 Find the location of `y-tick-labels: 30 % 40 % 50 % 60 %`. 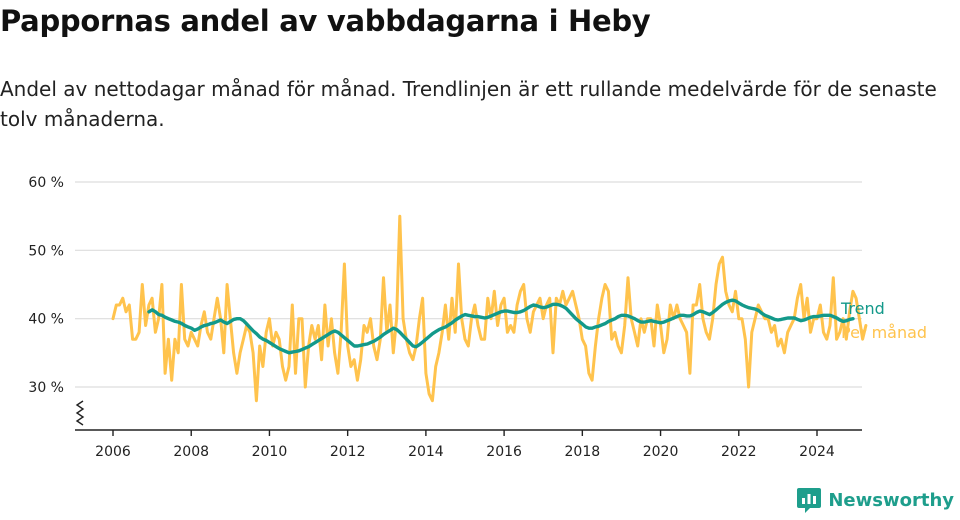

y-tick-labels: 30 % 40 % 50 % 60 % is located at coordinates (46, 285).